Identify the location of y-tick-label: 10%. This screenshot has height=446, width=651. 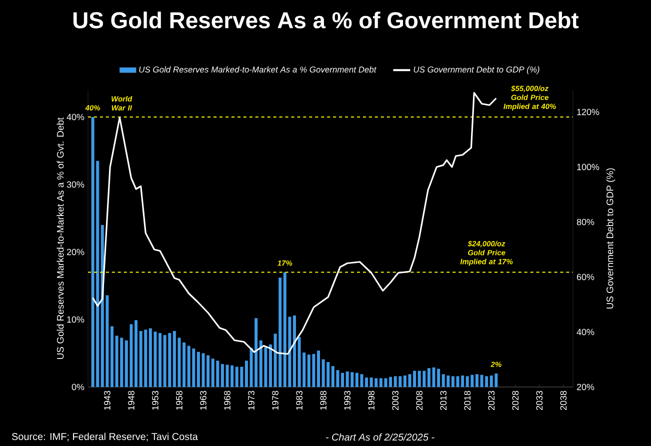
(75, 319).